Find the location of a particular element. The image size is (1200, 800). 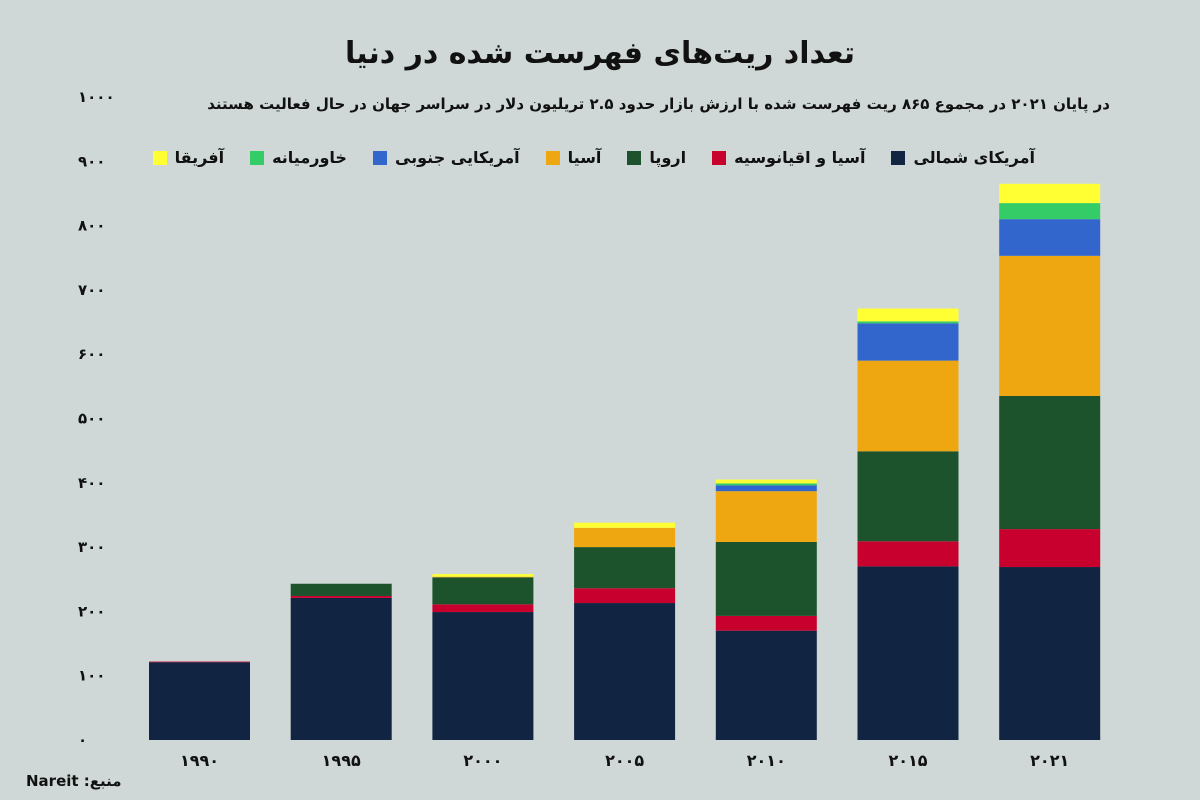

legend-item: آسیا is located at coordinates (573, 157).